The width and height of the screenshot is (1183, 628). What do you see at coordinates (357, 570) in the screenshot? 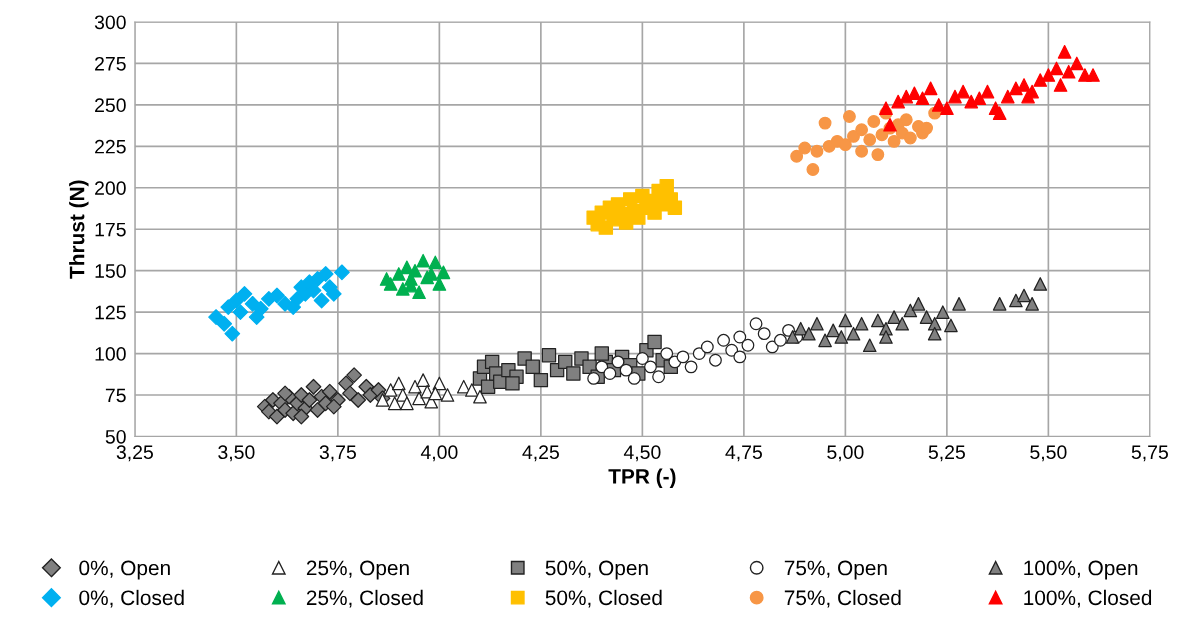
I see `legend-label: 25%, Open` at bounding box center [357, 570].